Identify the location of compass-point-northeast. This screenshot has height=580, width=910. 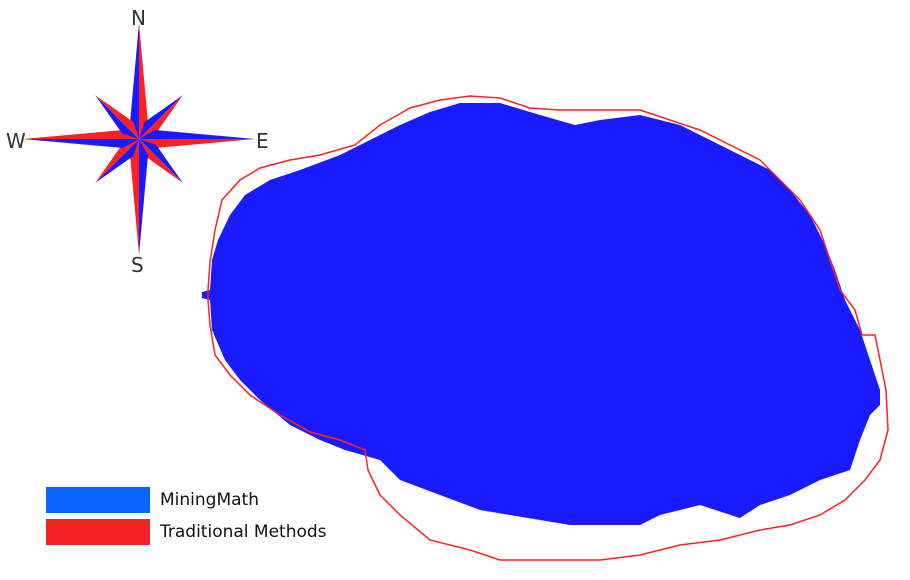
(161, 117).